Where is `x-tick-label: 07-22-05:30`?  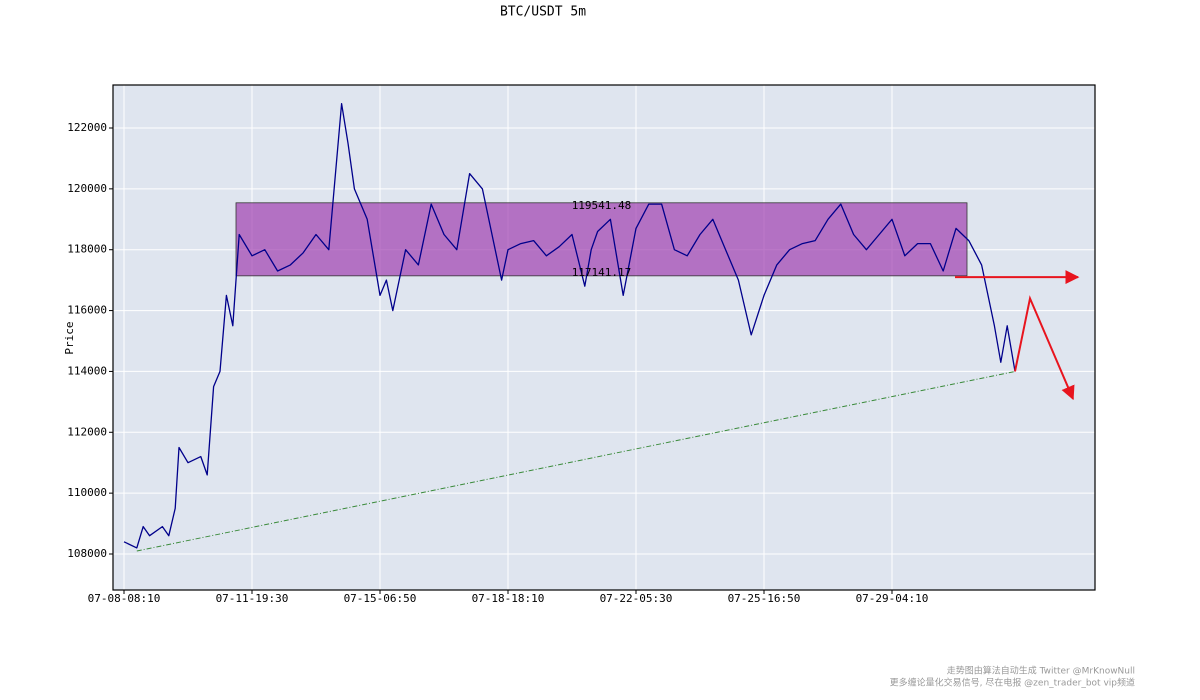
x-tick-label: 07-22-05:30 is located at coordinates (636, 598).